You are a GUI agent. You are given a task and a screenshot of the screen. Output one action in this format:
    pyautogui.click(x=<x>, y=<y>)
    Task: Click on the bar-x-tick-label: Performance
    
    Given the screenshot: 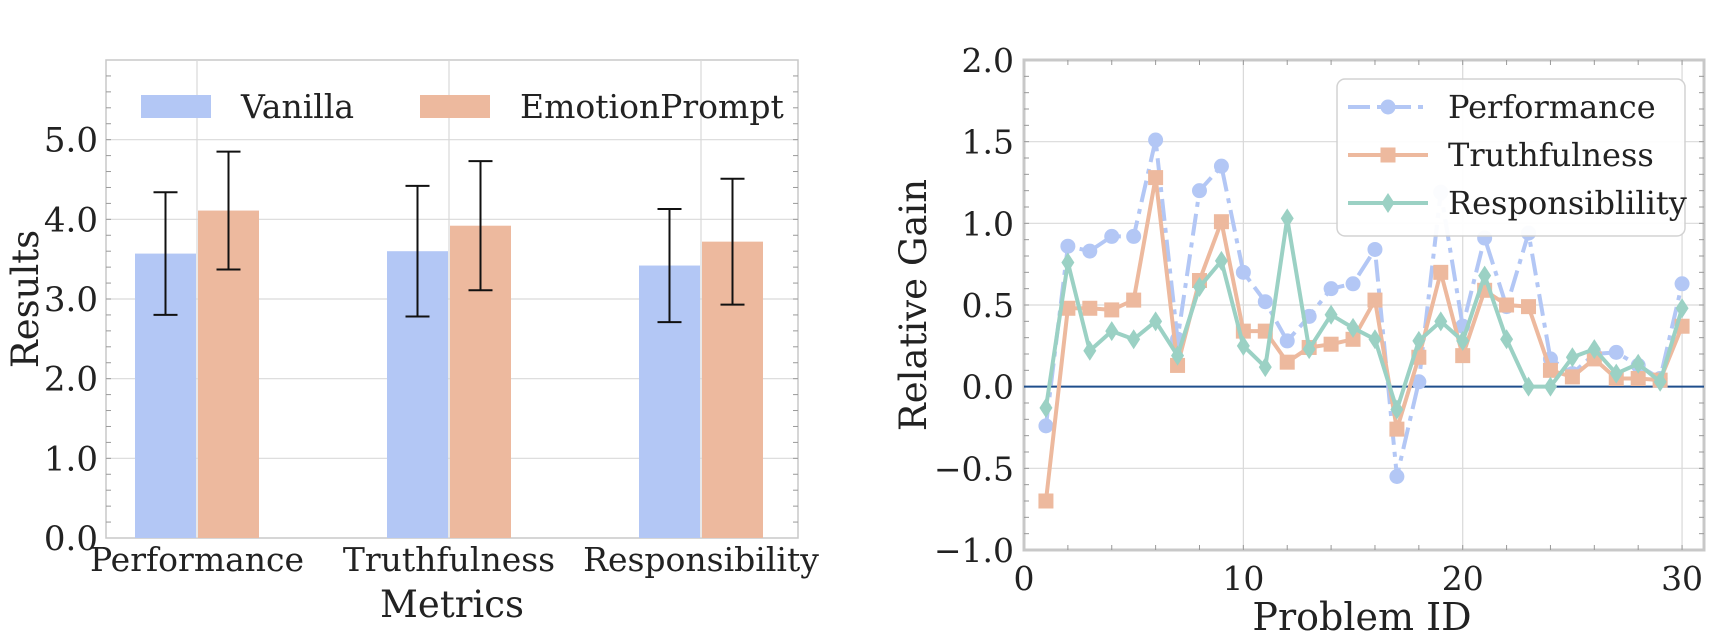 What is the action you would take?
    pyautogui.click(x=197, y=559)
    